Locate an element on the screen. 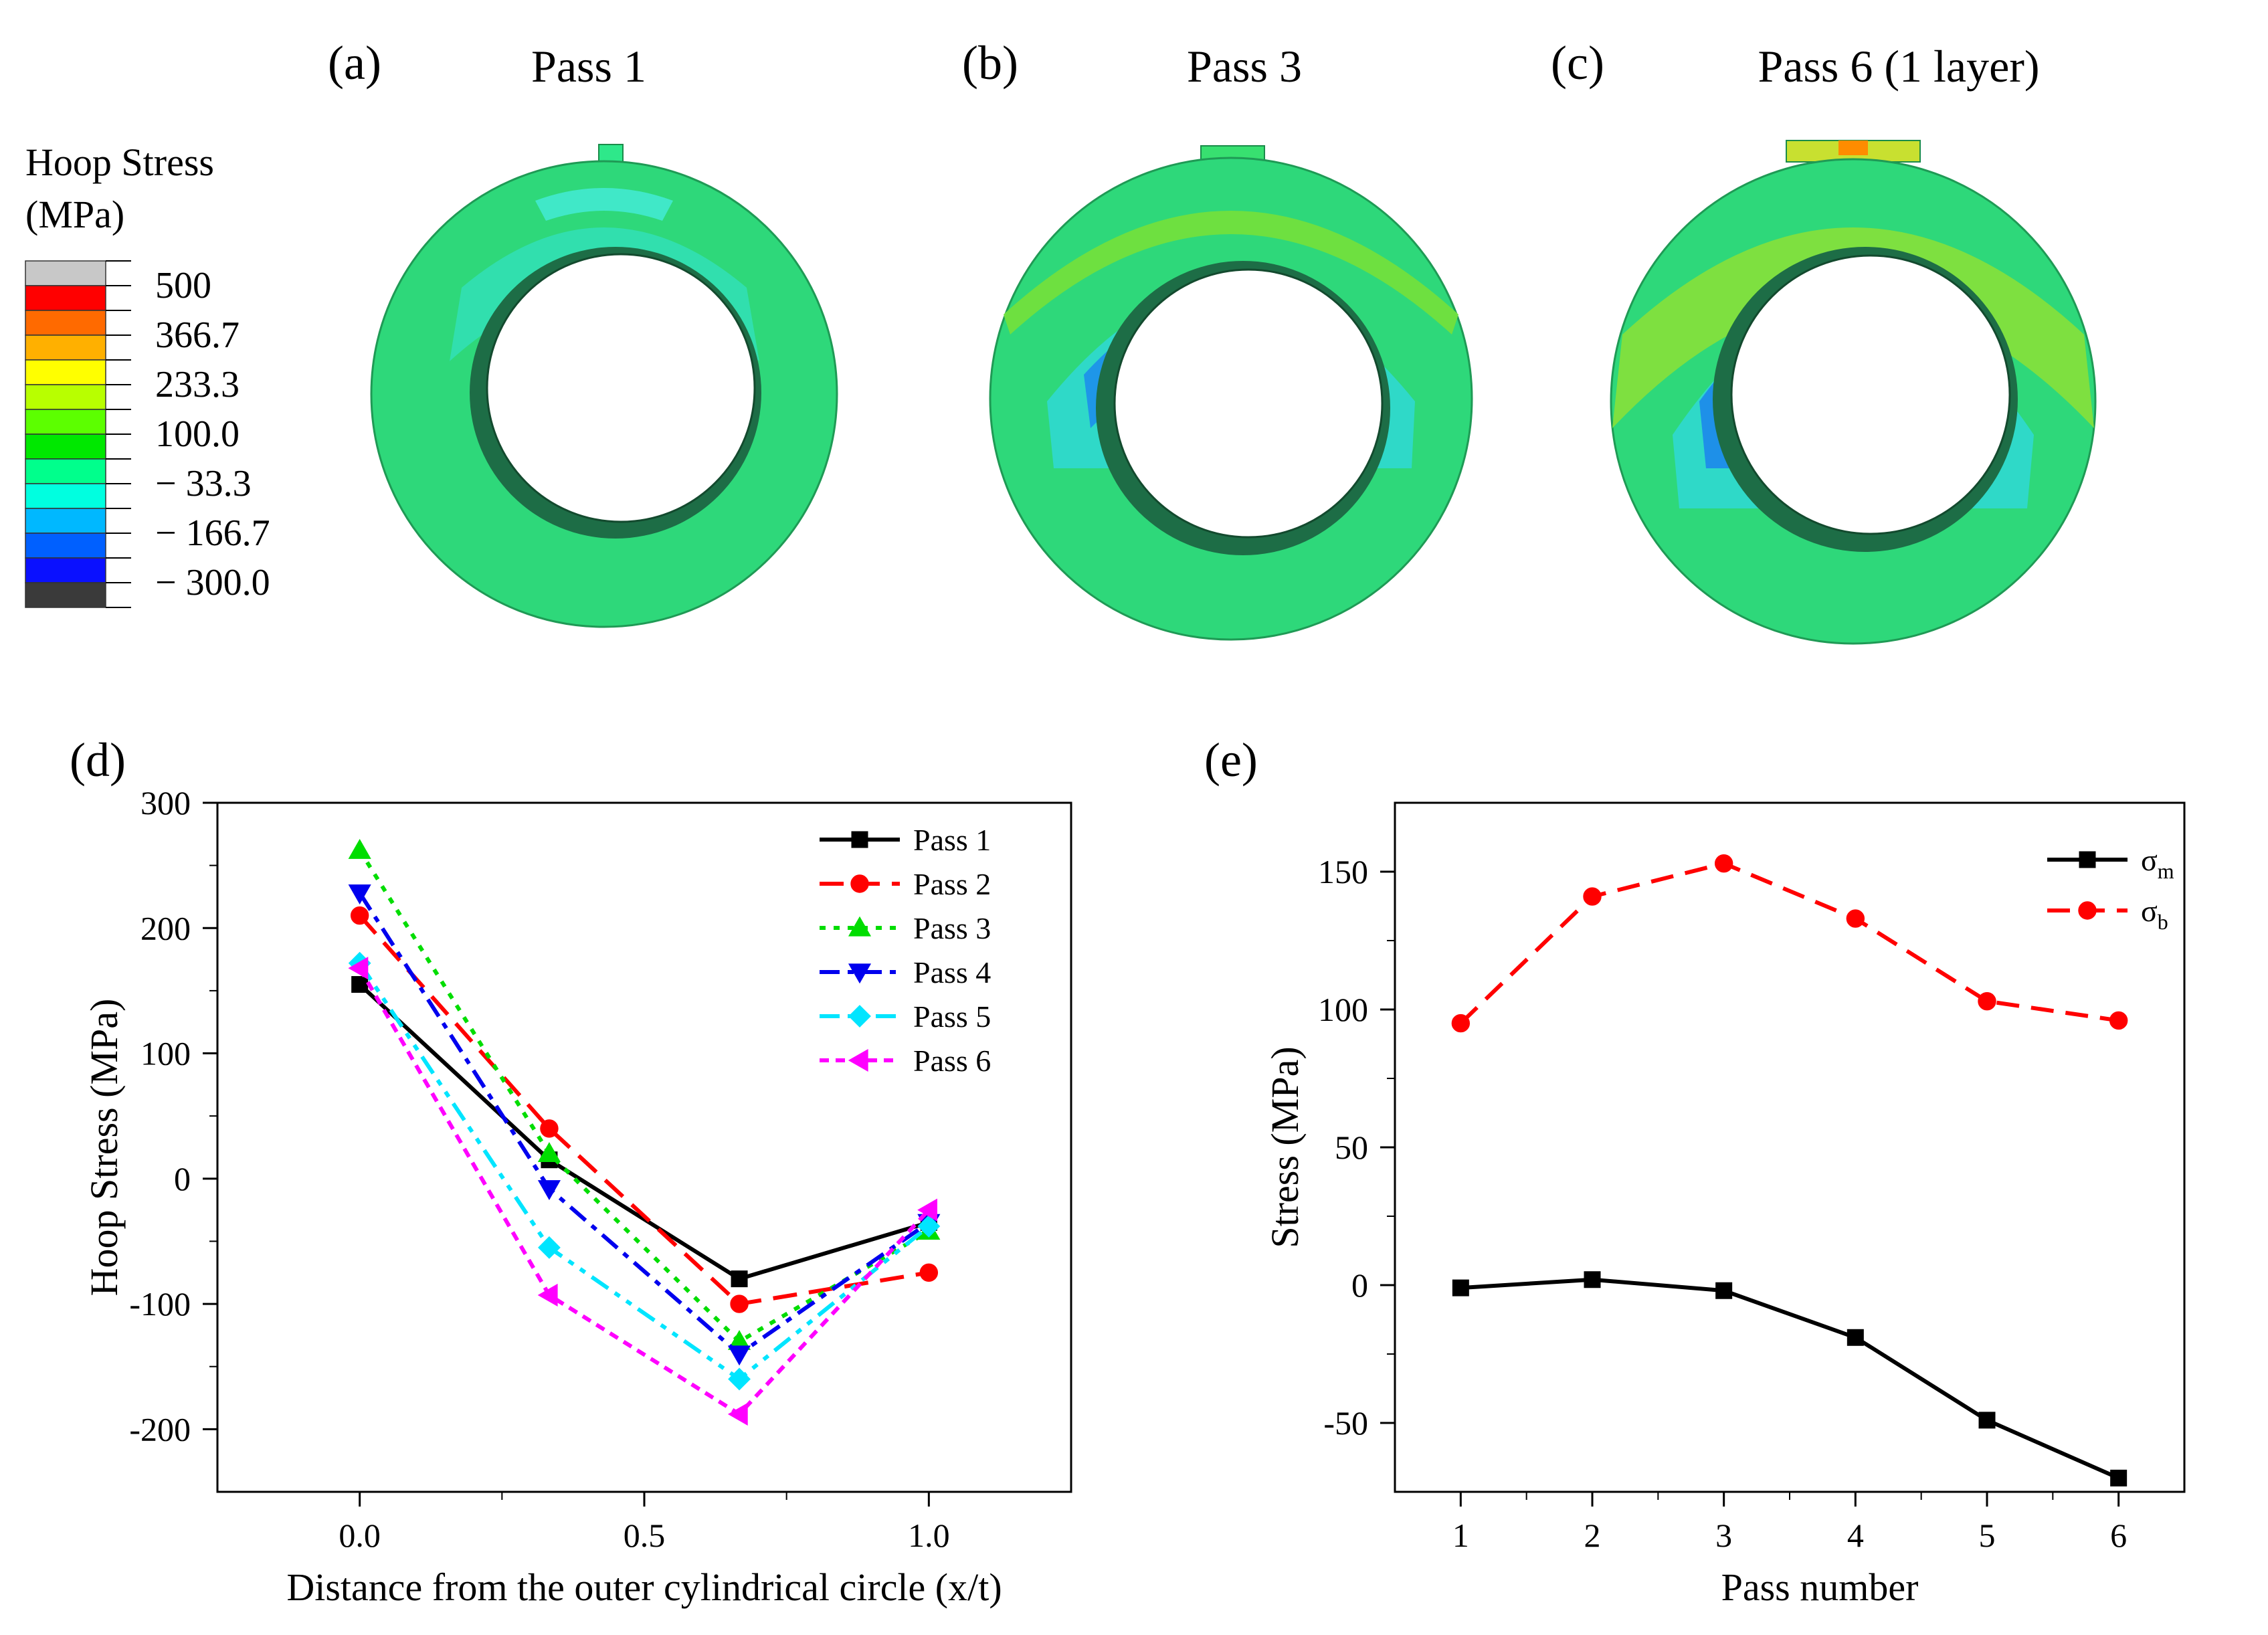 The image size is (2268, 1635). colorbar-label: 100.0 is located at coordinates (197, 434).